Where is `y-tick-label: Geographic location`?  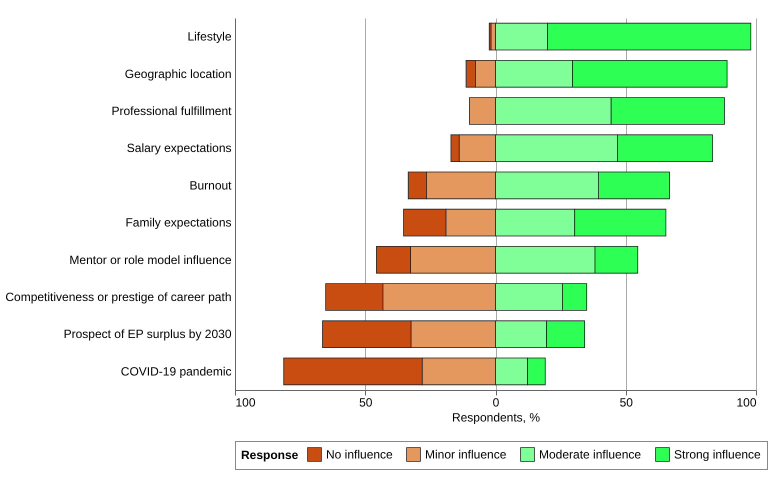 y-tick-label: Geographic location is located at coordinates (178, 73).